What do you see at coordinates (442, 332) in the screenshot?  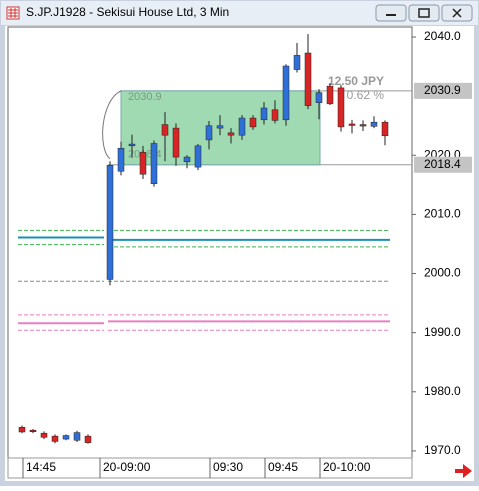 I see `y-tick-label: 1990.0` at bounding box center [442, 332].